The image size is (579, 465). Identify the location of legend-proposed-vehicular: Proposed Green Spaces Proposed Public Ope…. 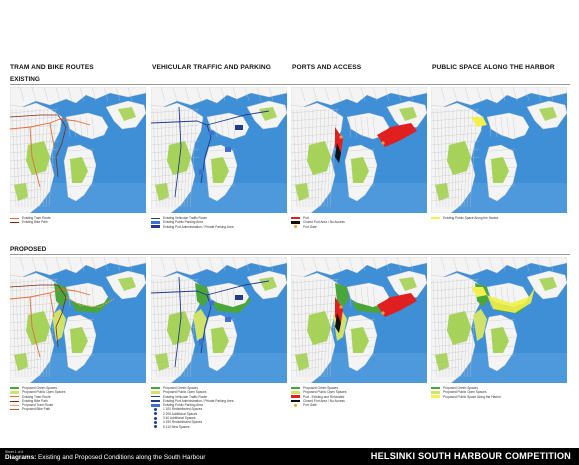
(219, 407).